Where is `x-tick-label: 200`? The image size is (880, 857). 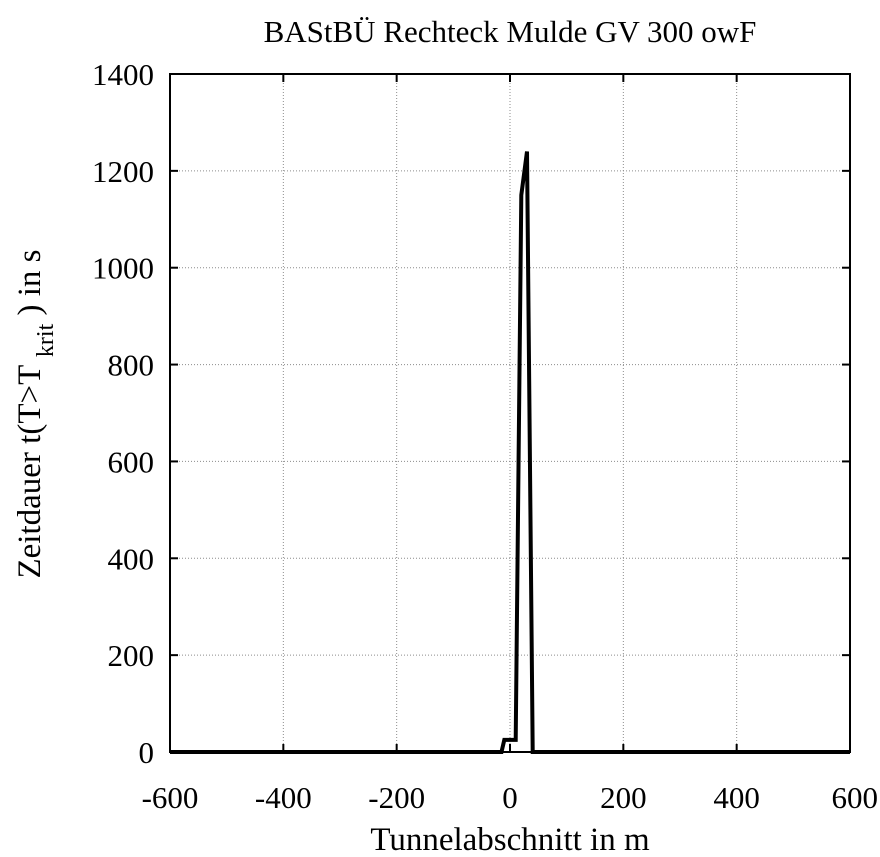 x-tick-label: 200 is located at coordinates (623, 797).